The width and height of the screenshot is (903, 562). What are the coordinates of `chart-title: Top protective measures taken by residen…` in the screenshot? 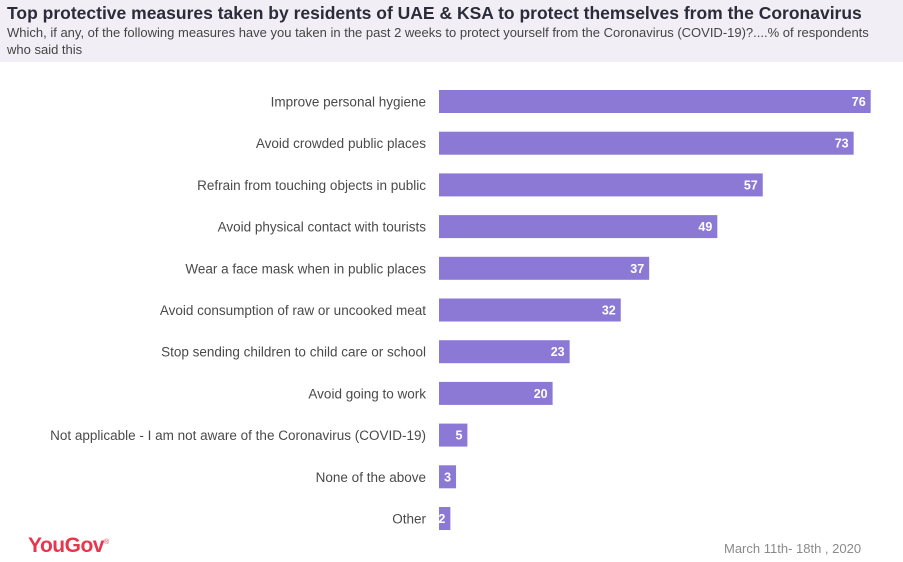 It's located at (434, 13).